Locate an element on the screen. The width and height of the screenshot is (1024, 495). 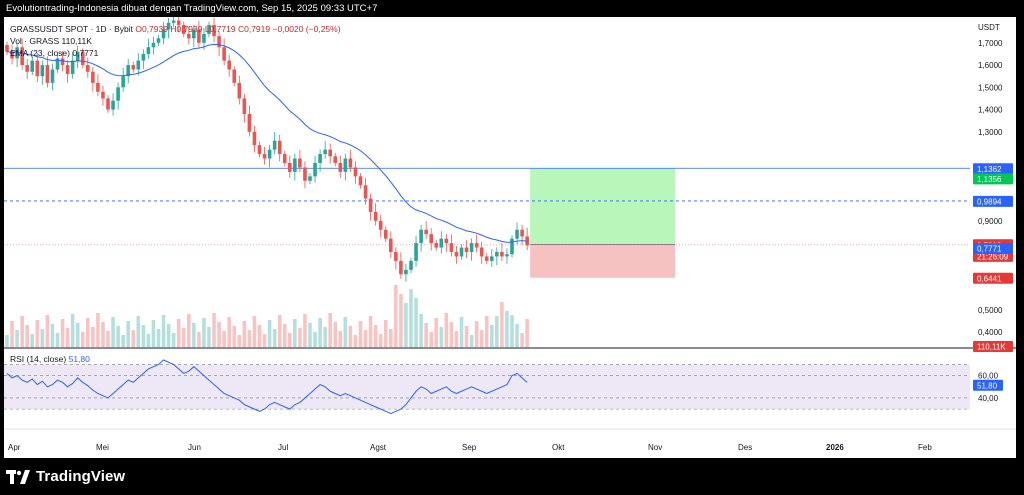
price-label-text: 0,7771 is located at coordinates (989, 249).